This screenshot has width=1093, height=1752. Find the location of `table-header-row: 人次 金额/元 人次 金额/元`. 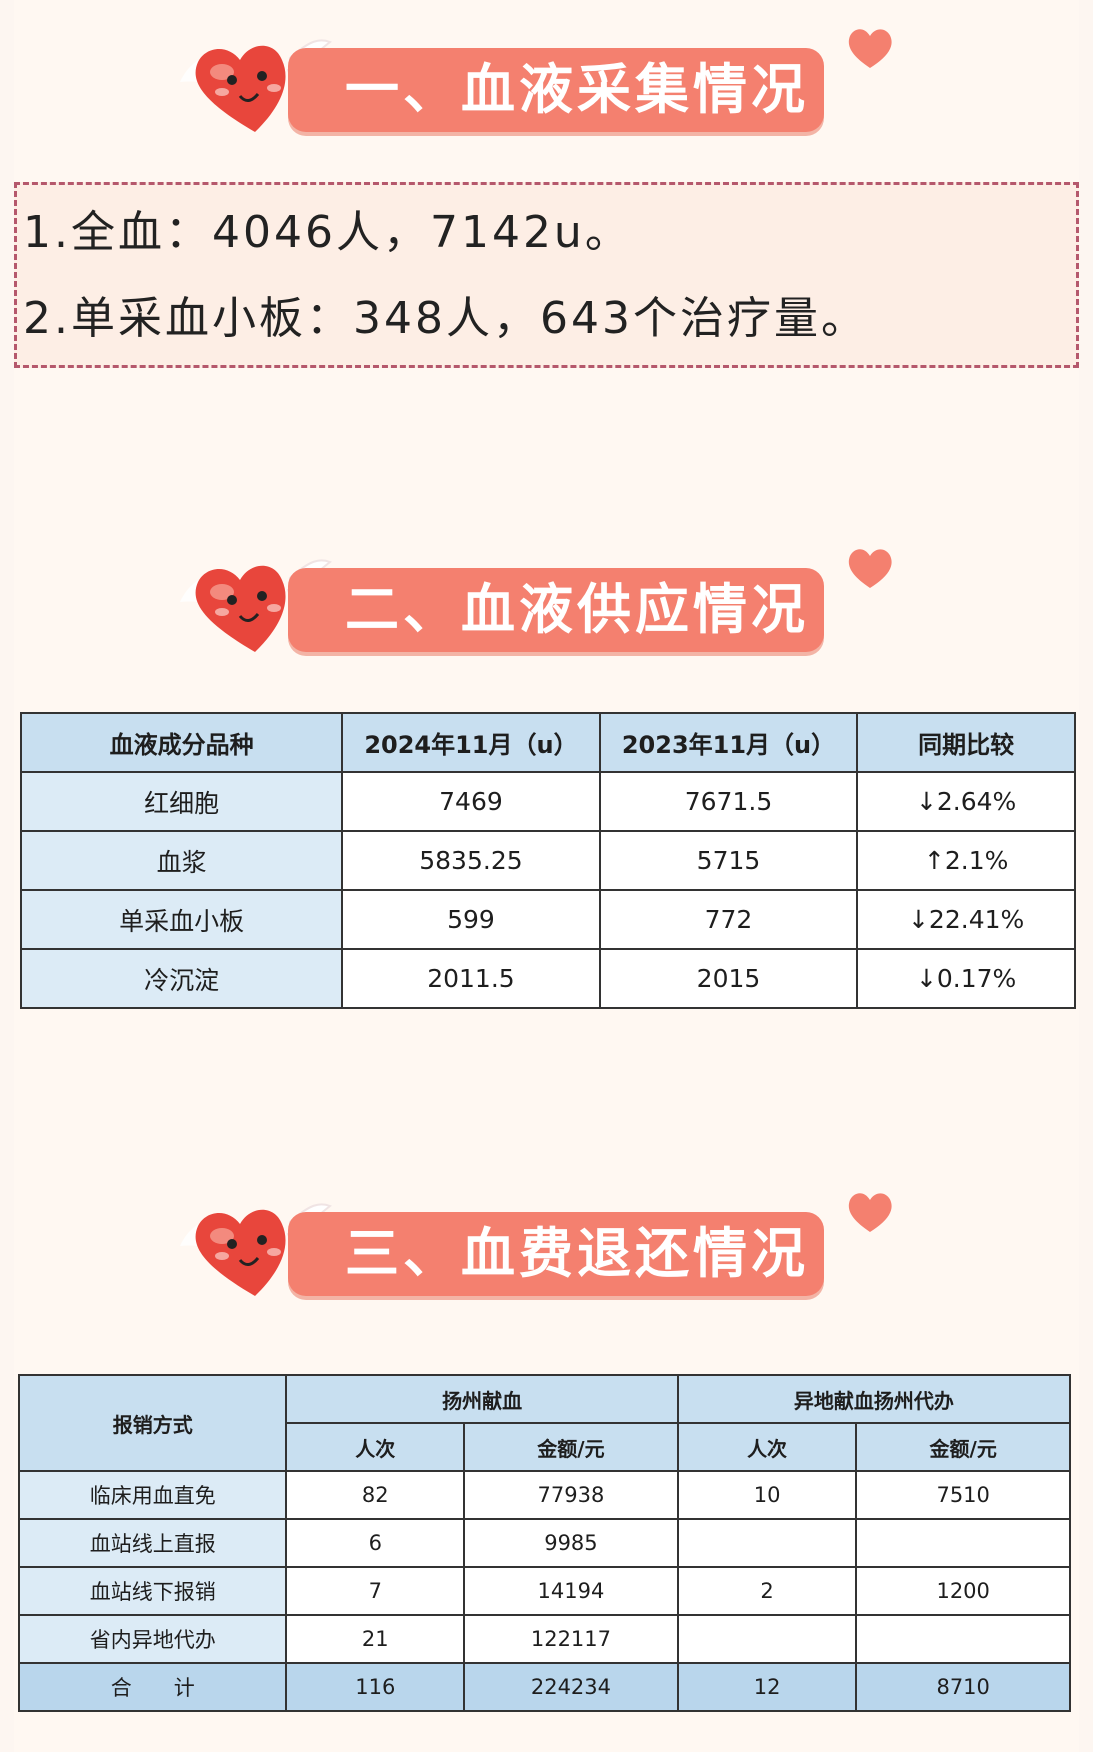

table-header-row: 人次 金额/元 人次 金额/元 is located at coordinates (545, 1447).